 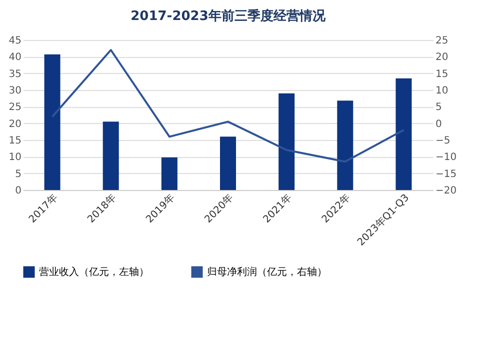 What do you see at coordinates (18, 191) in the screenshot?
I see `y-tick-label: 0` at bounding box center [18, 191].